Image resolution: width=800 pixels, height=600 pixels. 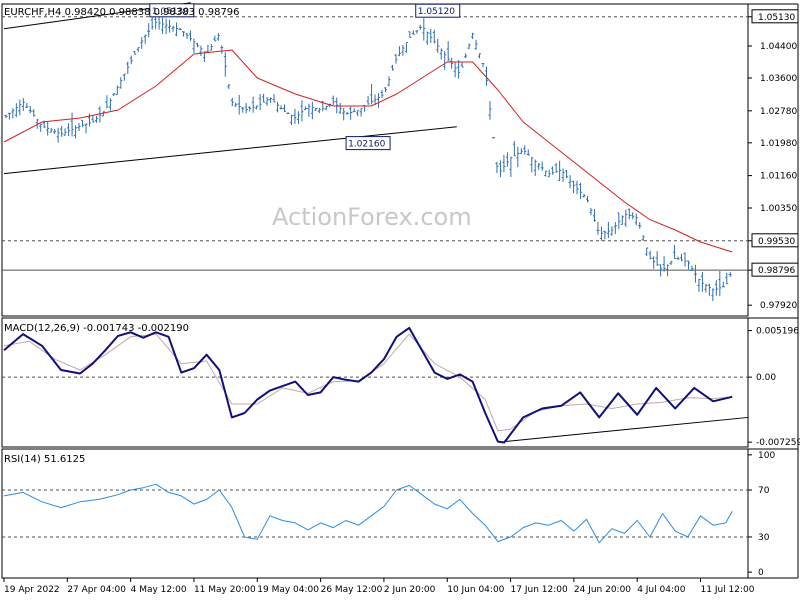 What do you see at coordinates (368, 513) in the screenshot?
I see `rsi-line` at bounding box center [368, 513].